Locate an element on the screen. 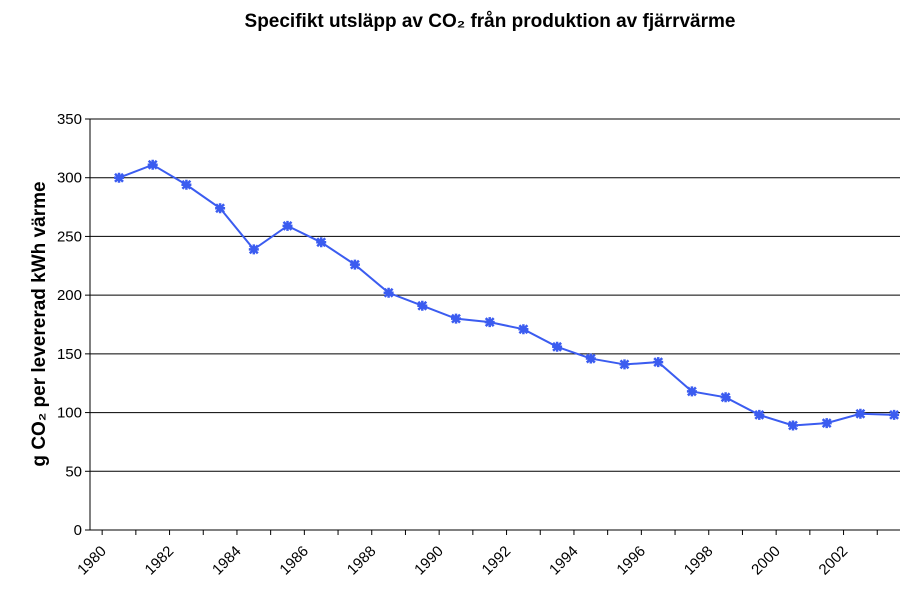 The height and width of the screenshot is (592, 903). y-tick-label: 150 is located at coordinates (69, 354).